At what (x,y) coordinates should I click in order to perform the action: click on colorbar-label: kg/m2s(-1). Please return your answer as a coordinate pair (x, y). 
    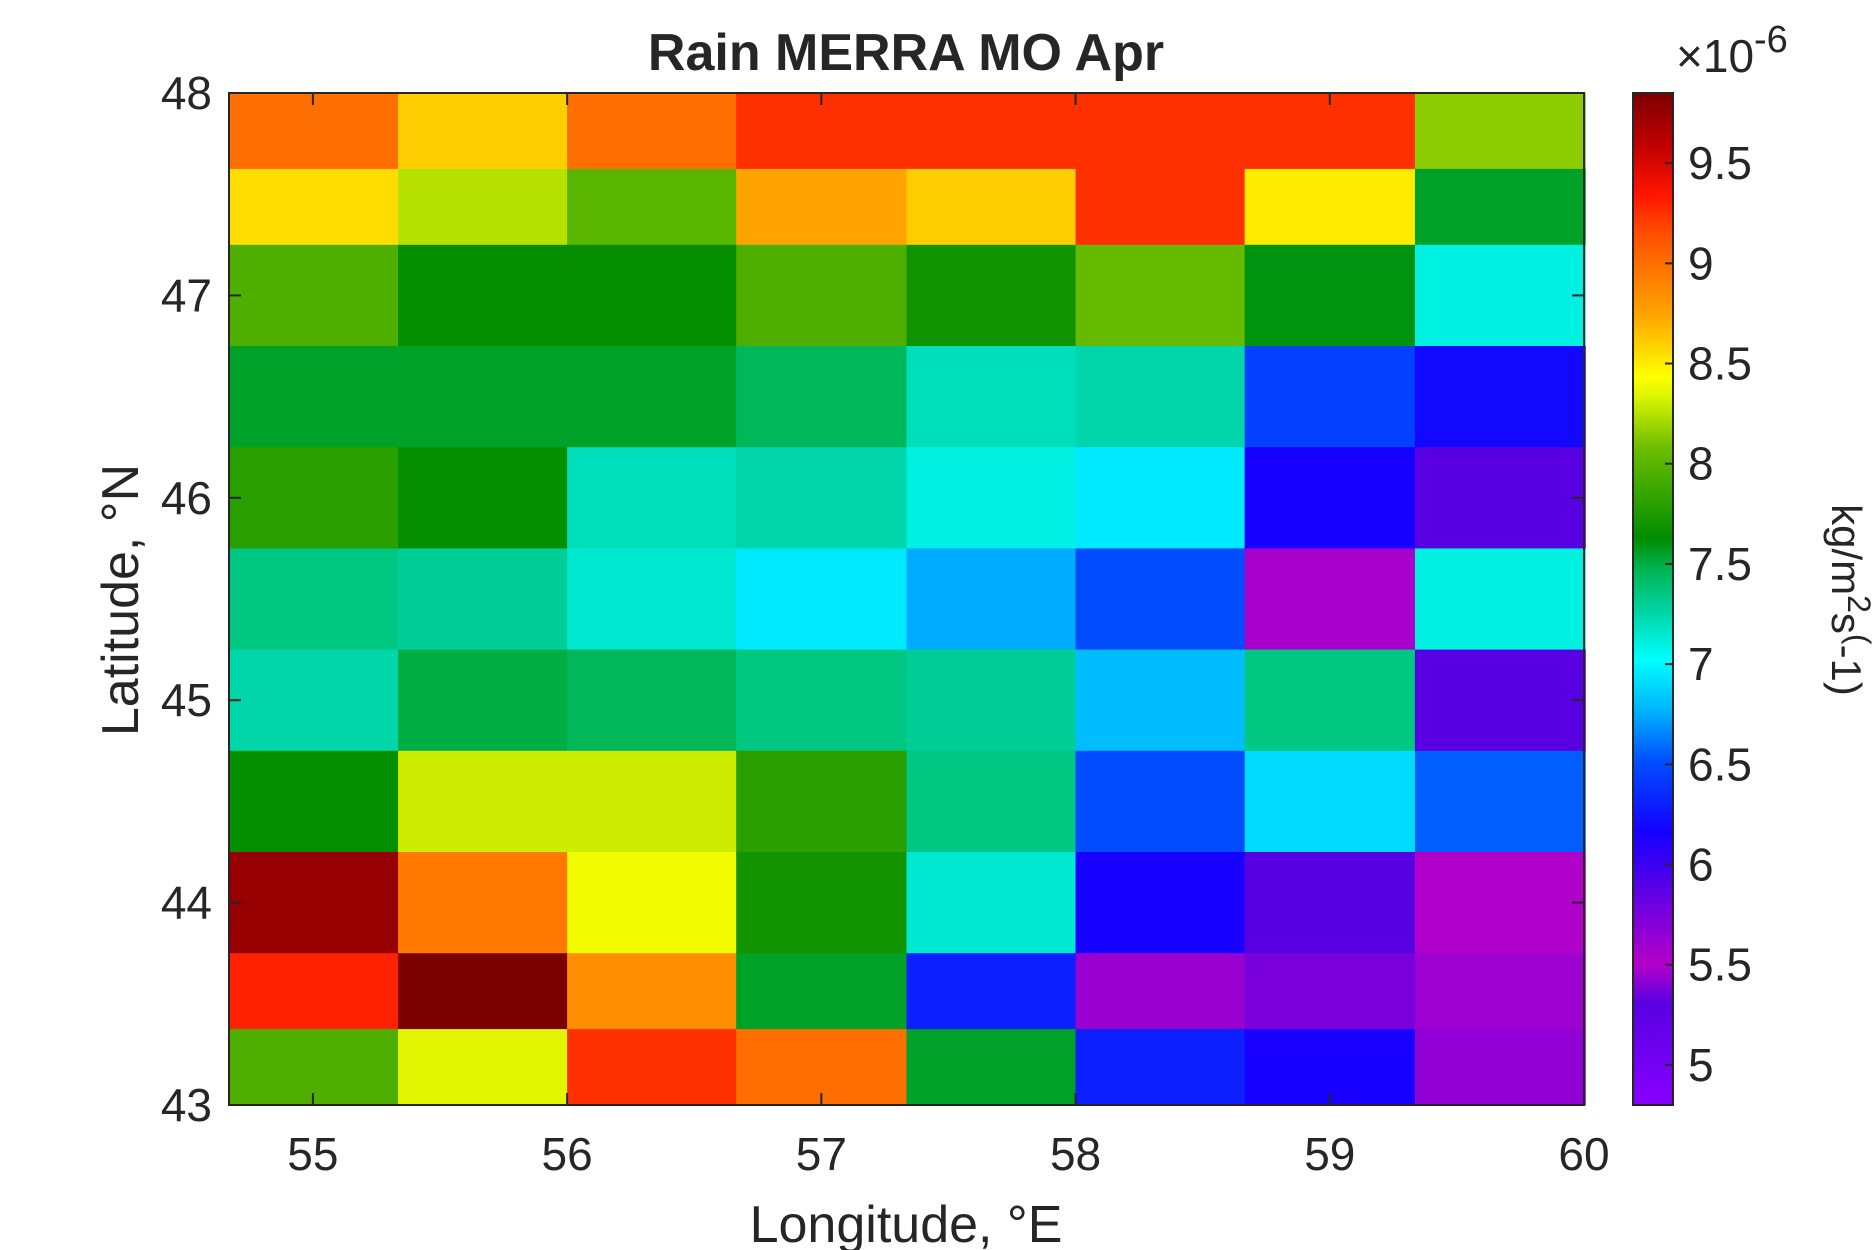
    Looking at the image, I should click on (1849, 600).